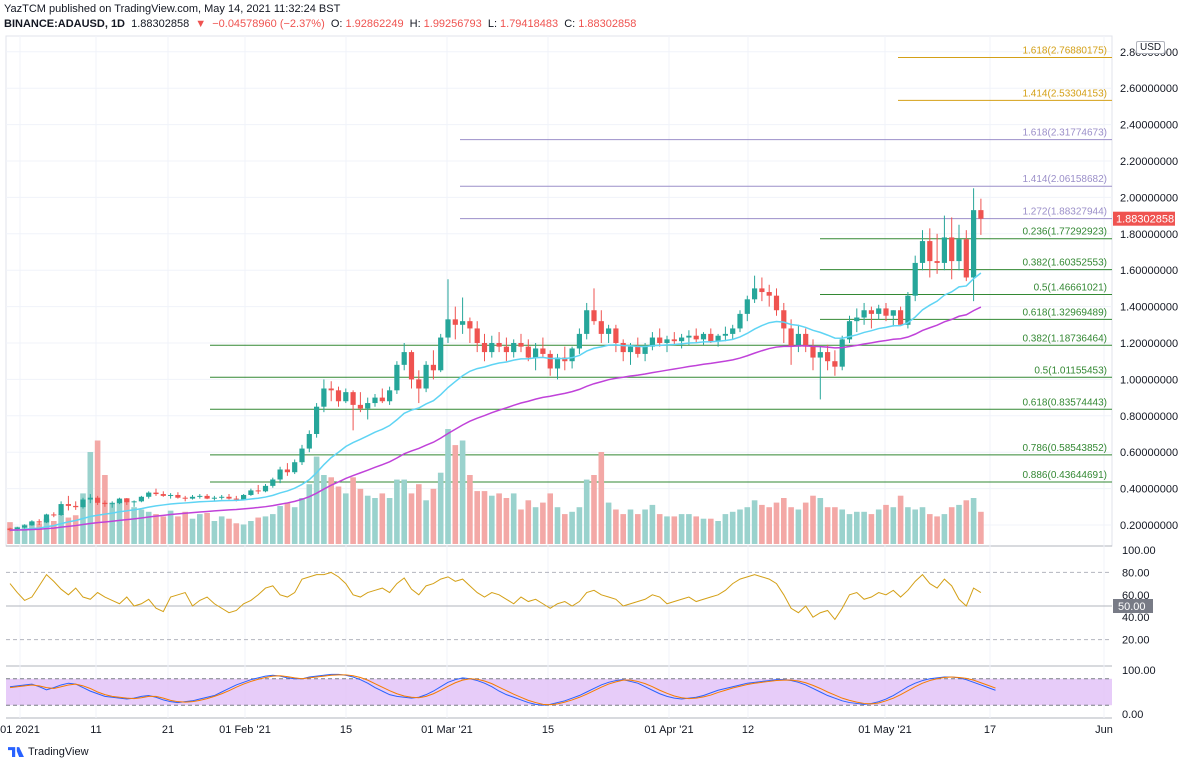  Describe the element at coordinates (1064, 212) in the screenshot. I see `fib-label: 1.272(1.88327944)` at that location.